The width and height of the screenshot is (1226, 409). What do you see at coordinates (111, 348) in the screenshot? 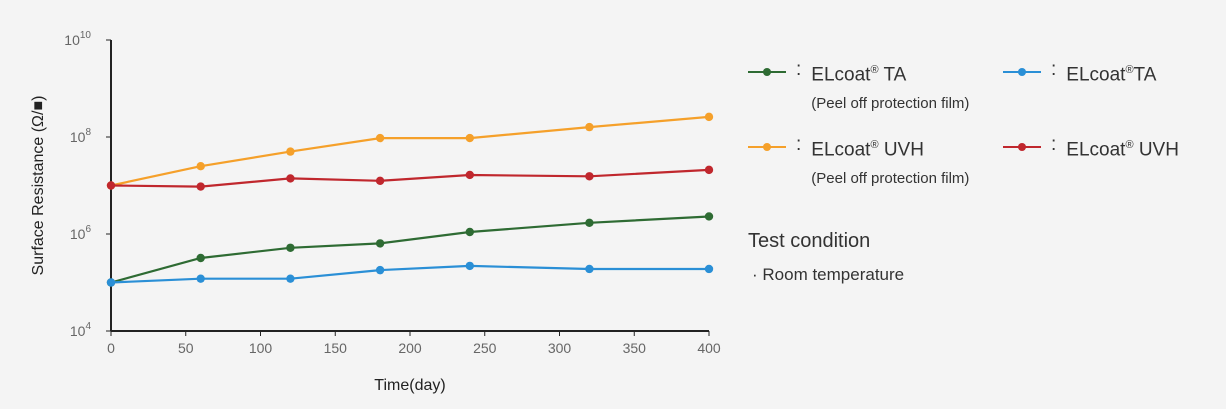
I see `x-tick-label: 0` at bounding box center [111, 348].